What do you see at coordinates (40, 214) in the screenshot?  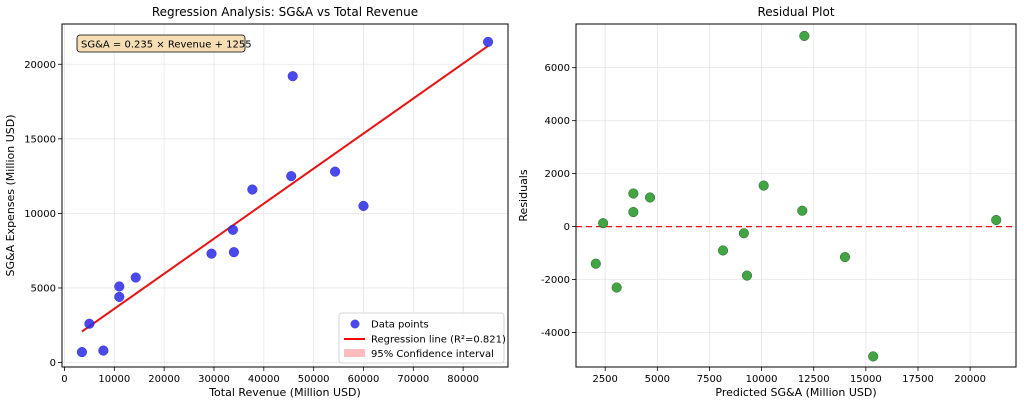 I see `left-y-tick-label: 10000` at bounding box center [40, 214].